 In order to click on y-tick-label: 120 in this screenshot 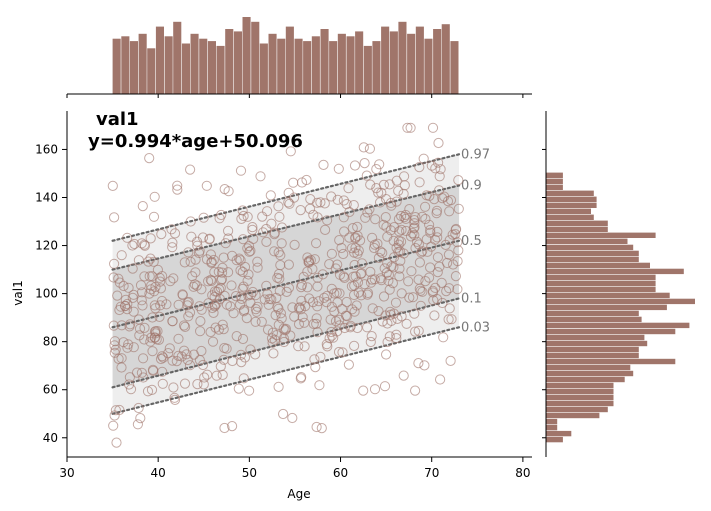, I will do `click(46, 246)`.